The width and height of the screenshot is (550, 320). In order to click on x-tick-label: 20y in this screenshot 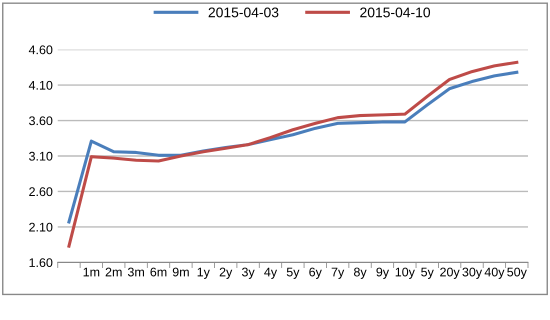, I will do `click(450, 273)`.